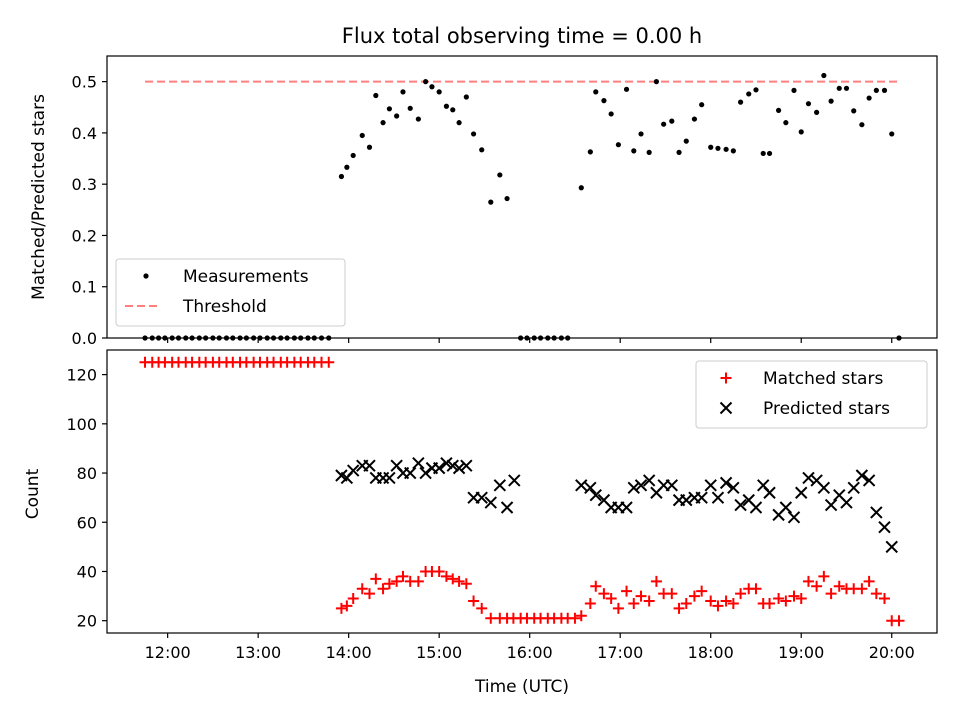 The height and width of the screenshot is (720, 960). I want to click on x-tick-label: 16:00, so click(530, 652).